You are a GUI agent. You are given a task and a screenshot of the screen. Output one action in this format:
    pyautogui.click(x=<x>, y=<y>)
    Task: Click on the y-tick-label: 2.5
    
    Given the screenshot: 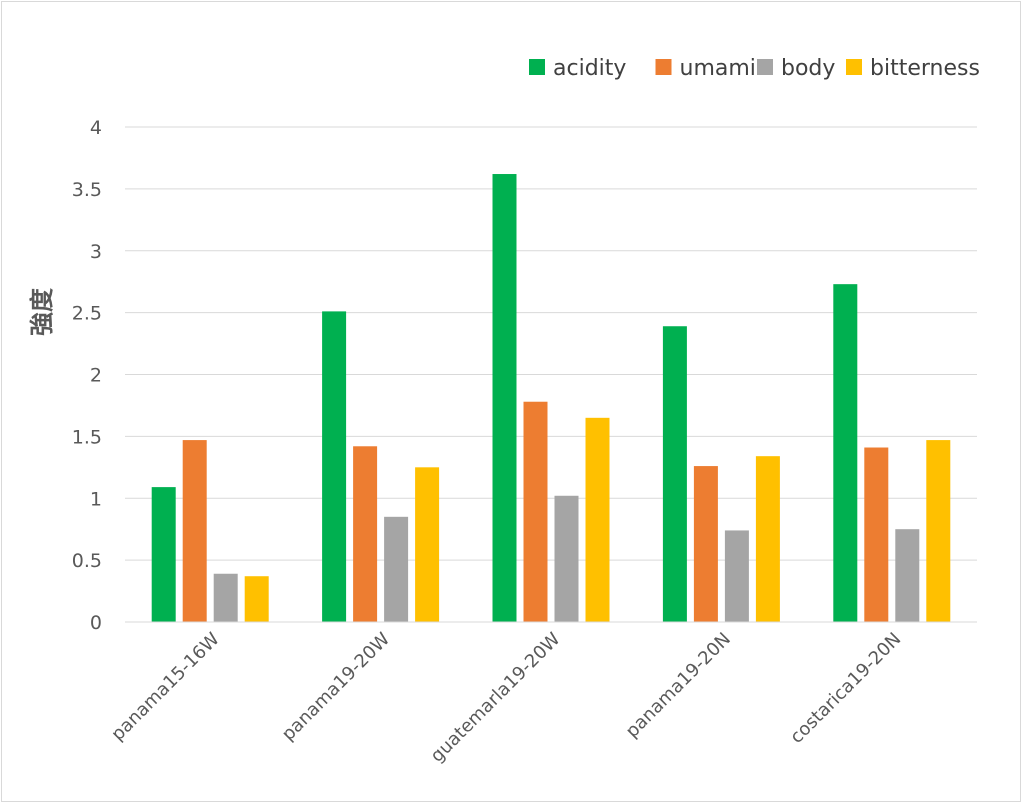 What is the action you would take?
    pyautogui.click(x=87, y=314)
    